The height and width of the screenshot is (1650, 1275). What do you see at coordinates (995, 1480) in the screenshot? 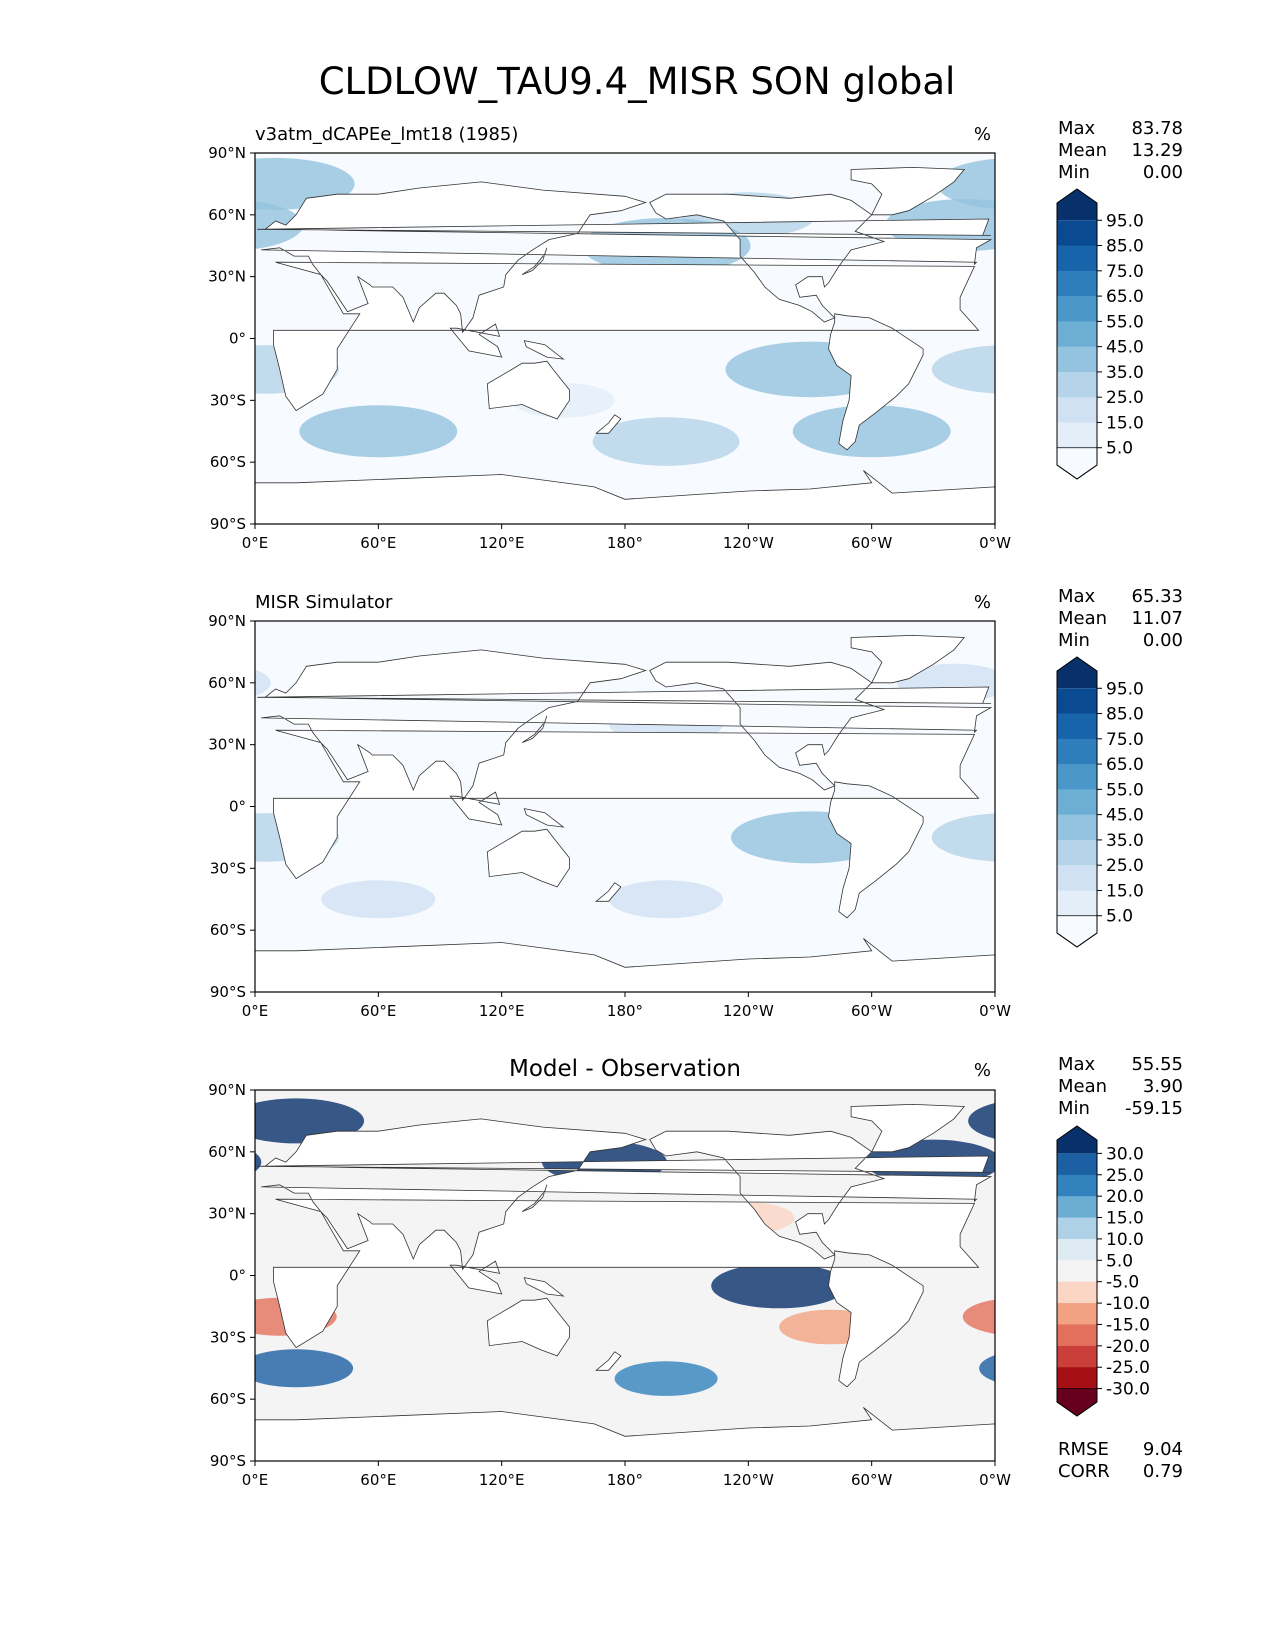
I see `x-tick-label: 0°W` at bounding box center [995, 1480].